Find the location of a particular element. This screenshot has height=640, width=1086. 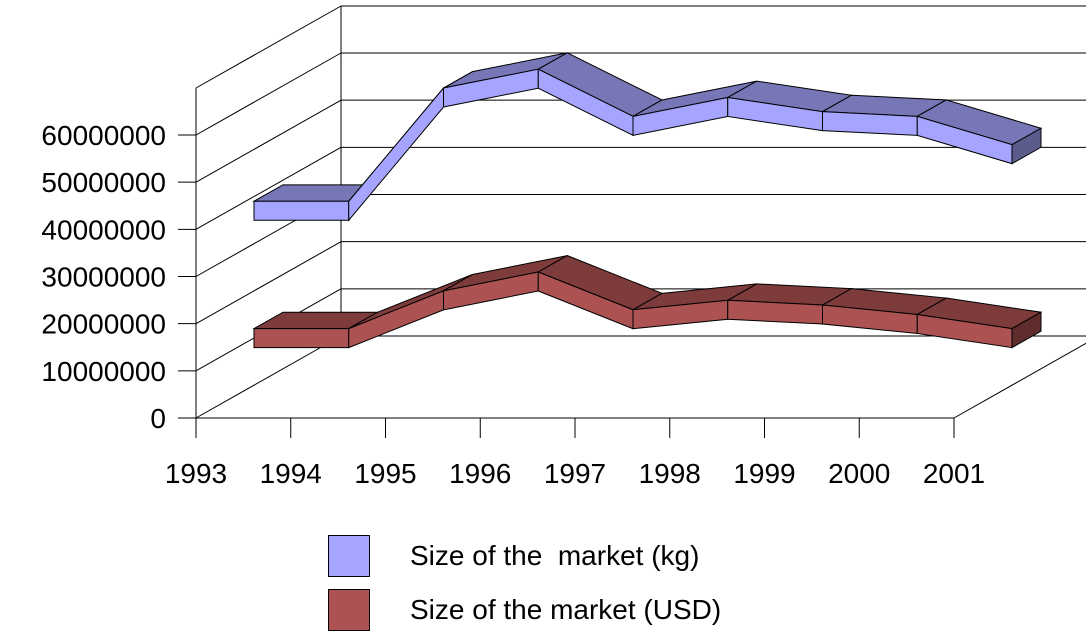

y-tick-label: 0 is located at coordinates (158, 418).